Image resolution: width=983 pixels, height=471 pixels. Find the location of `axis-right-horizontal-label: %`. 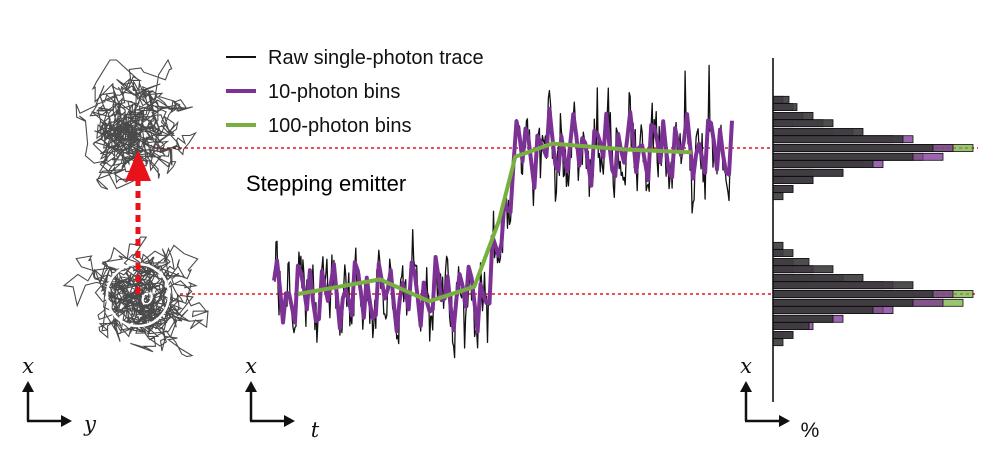

axis-right-horizontal-label: % is located at coordinates (810, 430).